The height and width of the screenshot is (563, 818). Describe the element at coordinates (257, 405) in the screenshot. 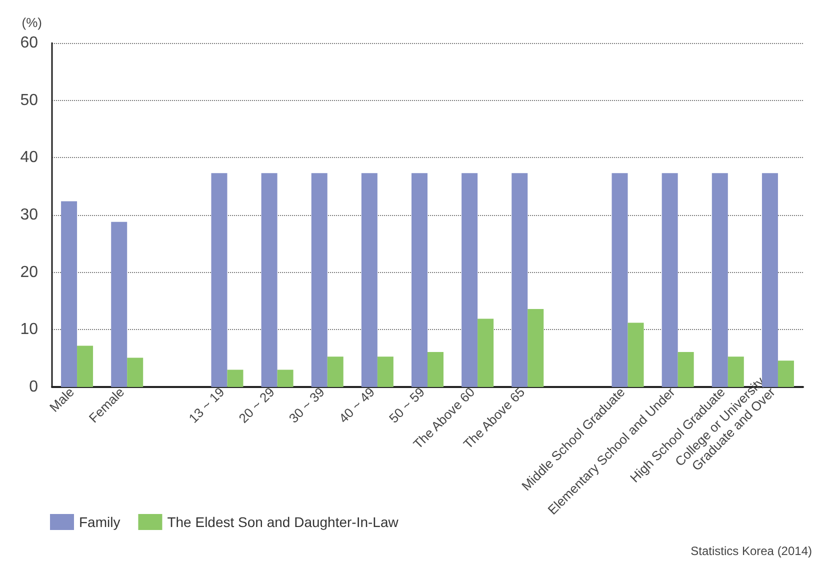

I see `x-tick-label: 20 ~ 29` at that location.